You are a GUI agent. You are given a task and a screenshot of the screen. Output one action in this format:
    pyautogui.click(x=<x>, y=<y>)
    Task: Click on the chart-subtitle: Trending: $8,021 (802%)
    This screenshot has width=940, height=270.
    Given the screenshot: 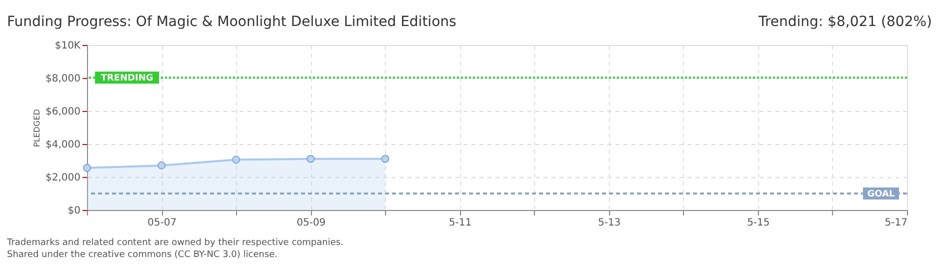 What is the action you would take?
    pyautogui.click(x=844, y=22)
    